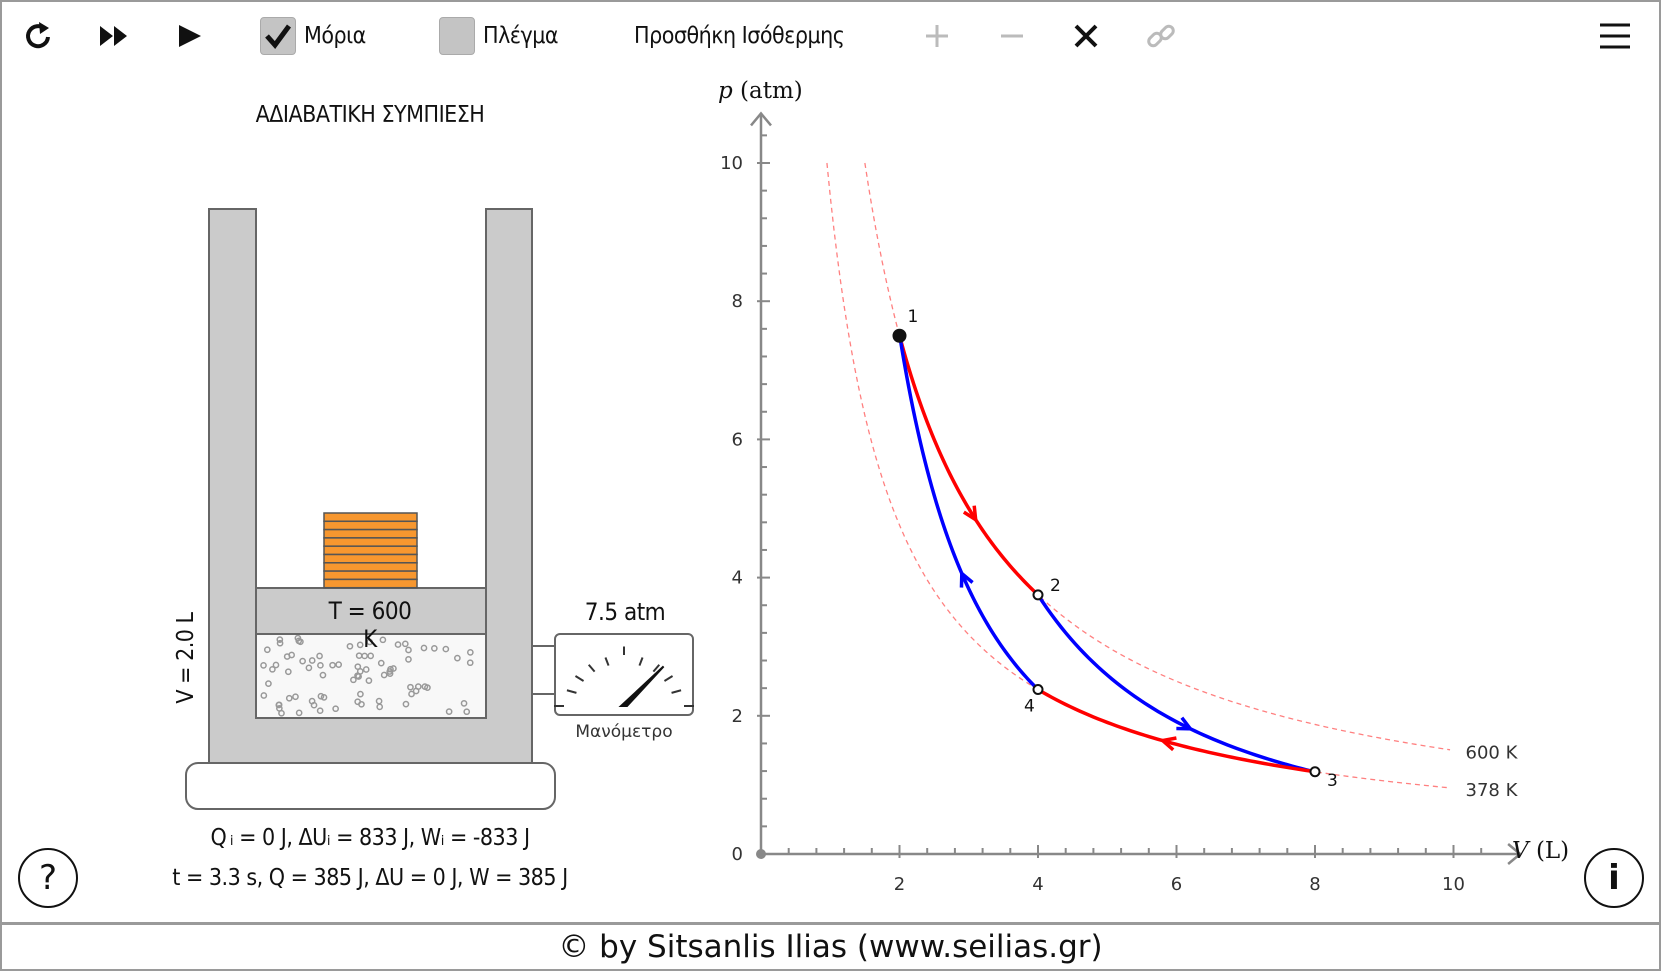 The image size is (1661, 971). Describe the element at coordinates (737, 716) in the screenshot. I see `y-tick-label: 2` at that location.